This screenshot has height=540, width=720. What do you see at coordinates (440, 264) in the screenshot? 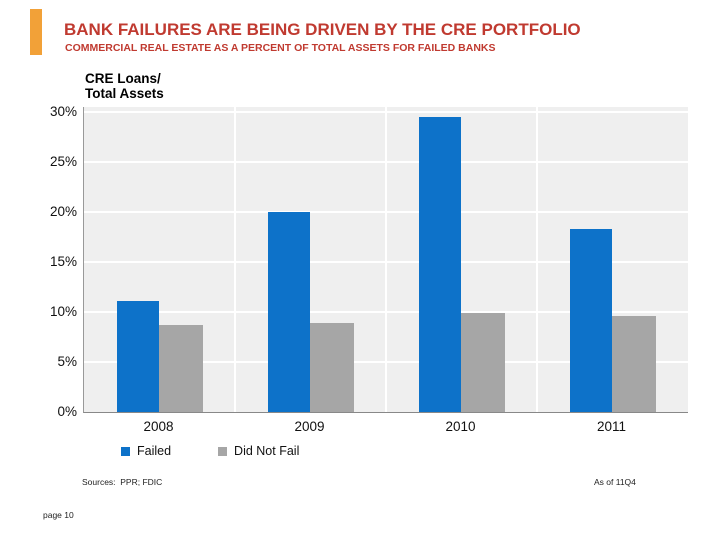
I see `bar-failed-2010` at bounding box center [440, 264].